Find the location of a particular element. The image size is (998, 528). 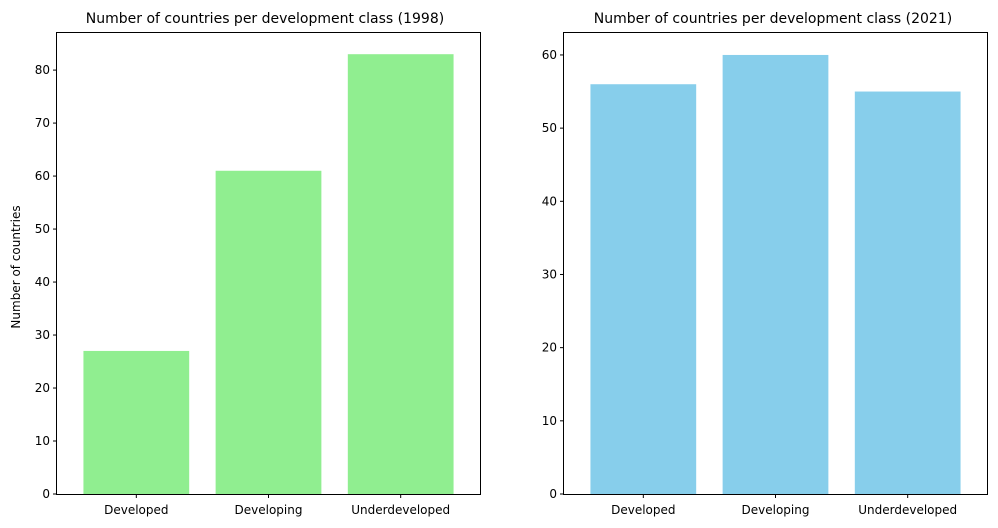

chart-1998-ytick-label: 80 is located at coordinates (42, 70).